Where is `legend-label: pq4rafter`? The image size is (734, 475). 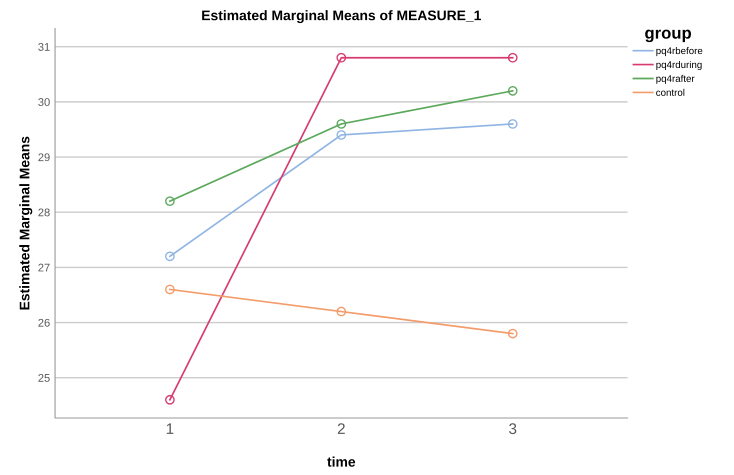
legend-label: pq4rafter is located at coordinates (675, 79).